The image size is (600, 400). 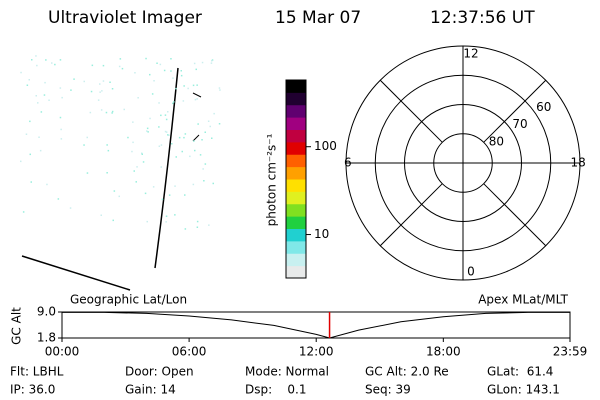 What do you see at coordinates (287, 372) in the screenshot?
I see `status-field: Mode: Normal` at bounding box center [287, 372].